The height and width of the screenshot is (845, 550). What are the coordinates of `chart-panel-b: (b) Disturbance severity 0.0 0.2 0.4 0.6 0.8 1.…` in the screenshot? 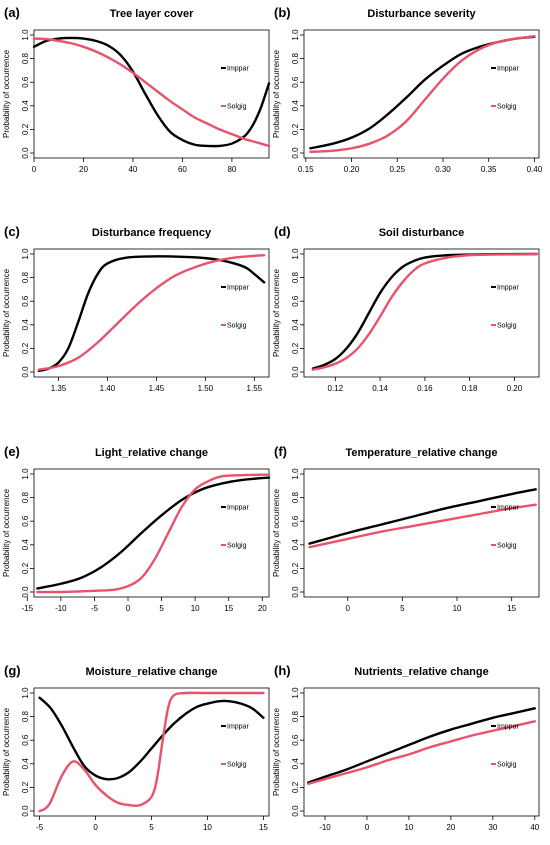 It's located at (407, 89).